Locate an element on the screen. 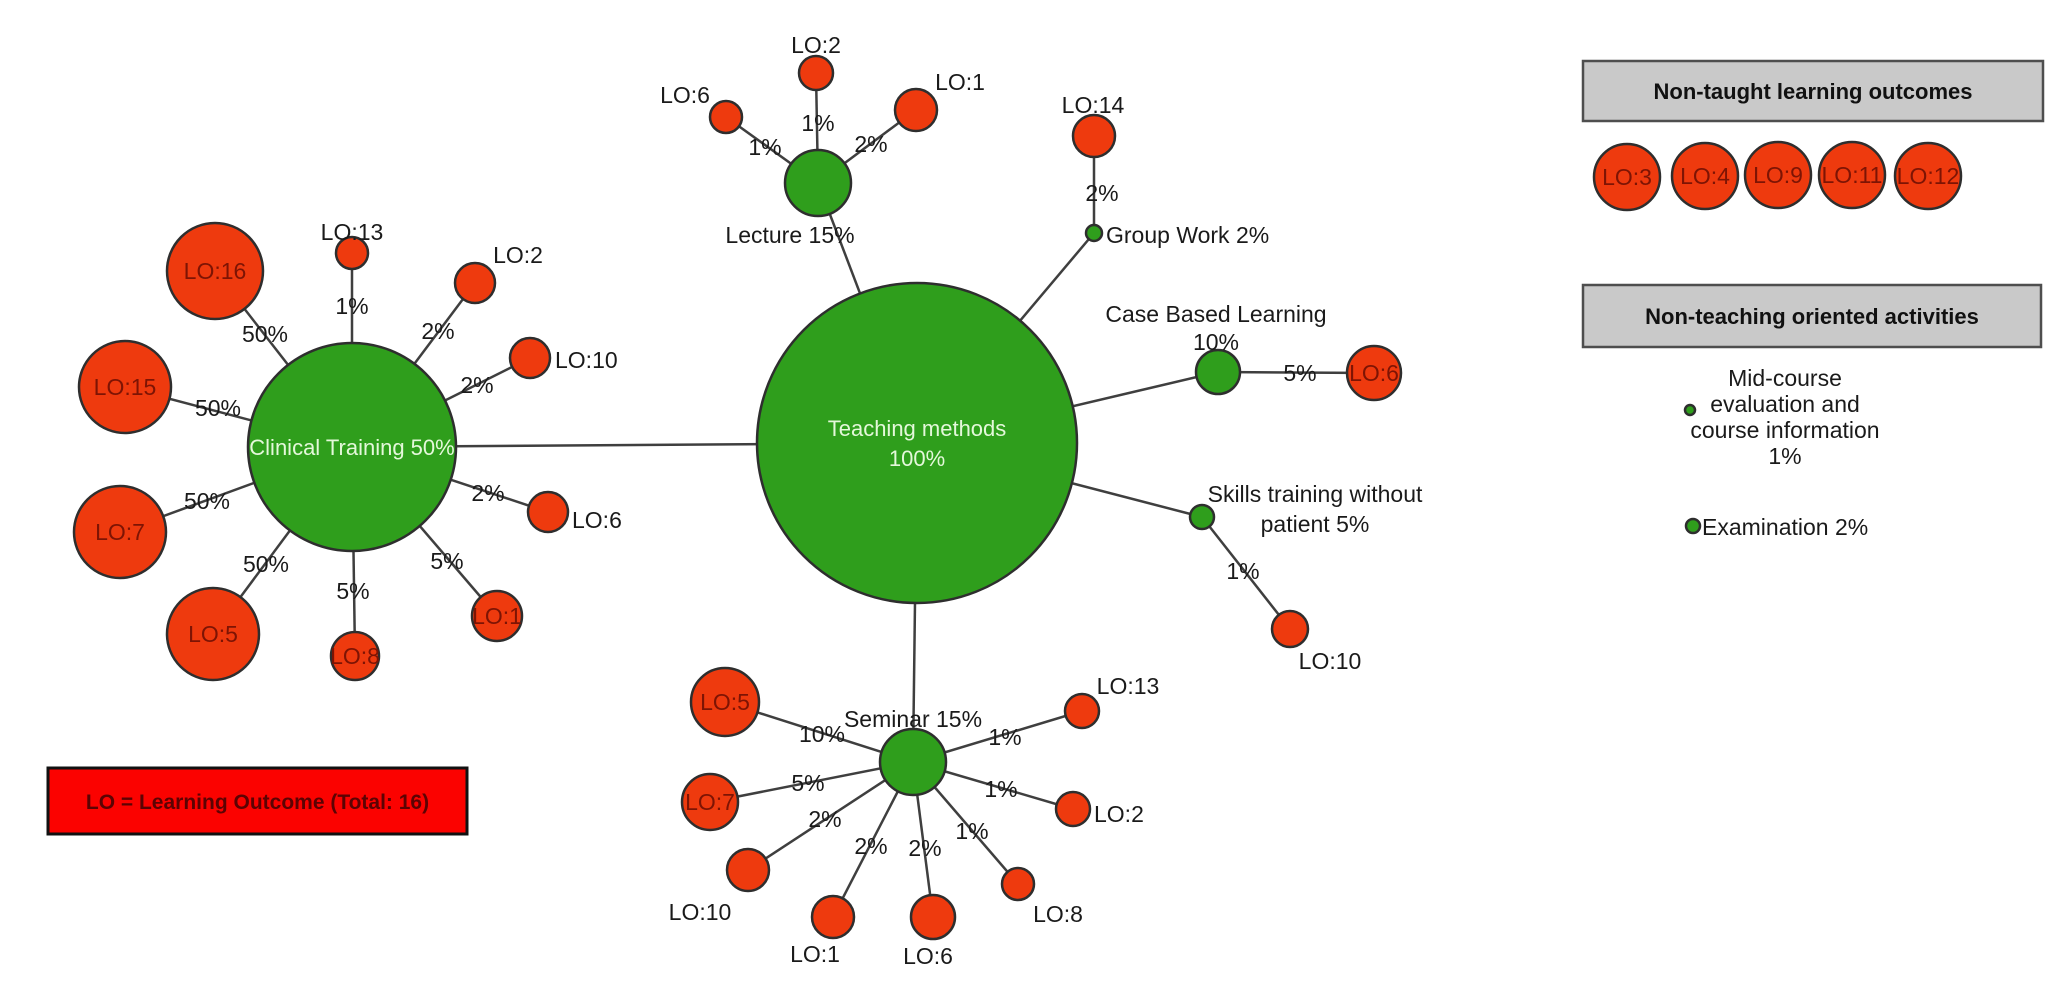  edge-clinical-ct-lo8-label: 5% is located at coordinates (352, 591).